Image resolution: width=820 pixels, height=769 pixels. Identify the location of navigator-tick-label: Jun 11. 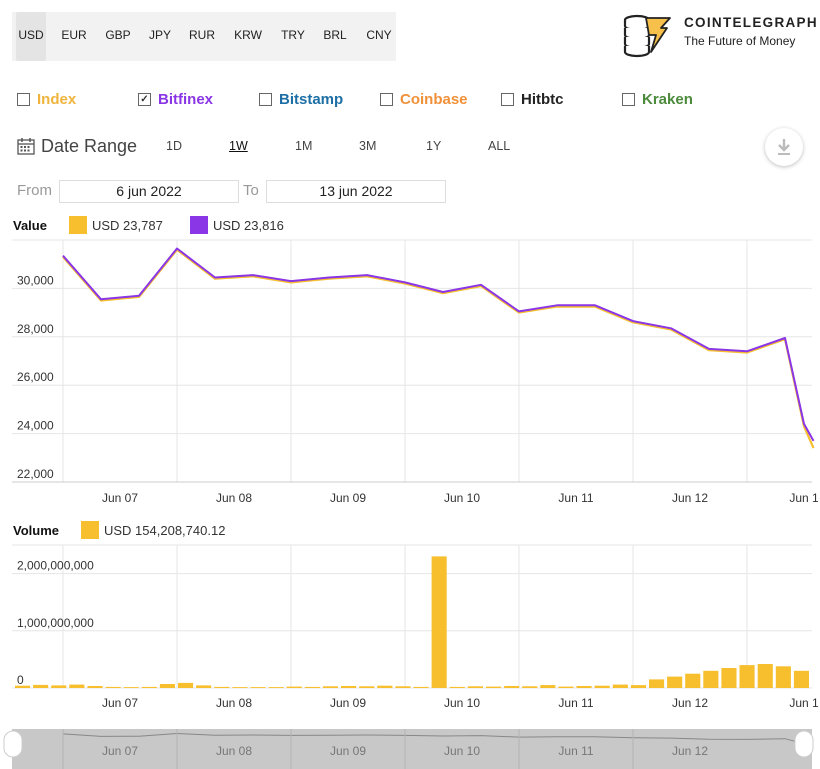
(575, 751).